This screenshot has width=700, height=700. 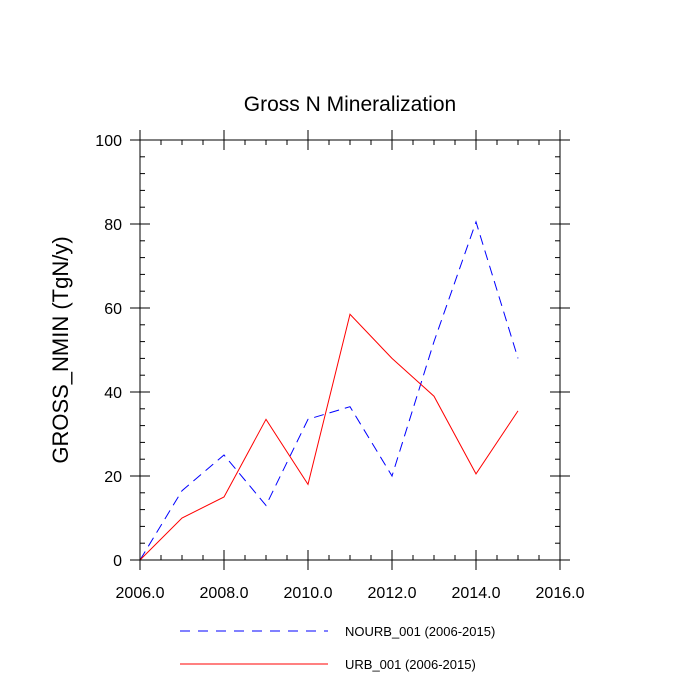 I want to click on x-tick-label: 2012.0, so click(x=392, y=593).